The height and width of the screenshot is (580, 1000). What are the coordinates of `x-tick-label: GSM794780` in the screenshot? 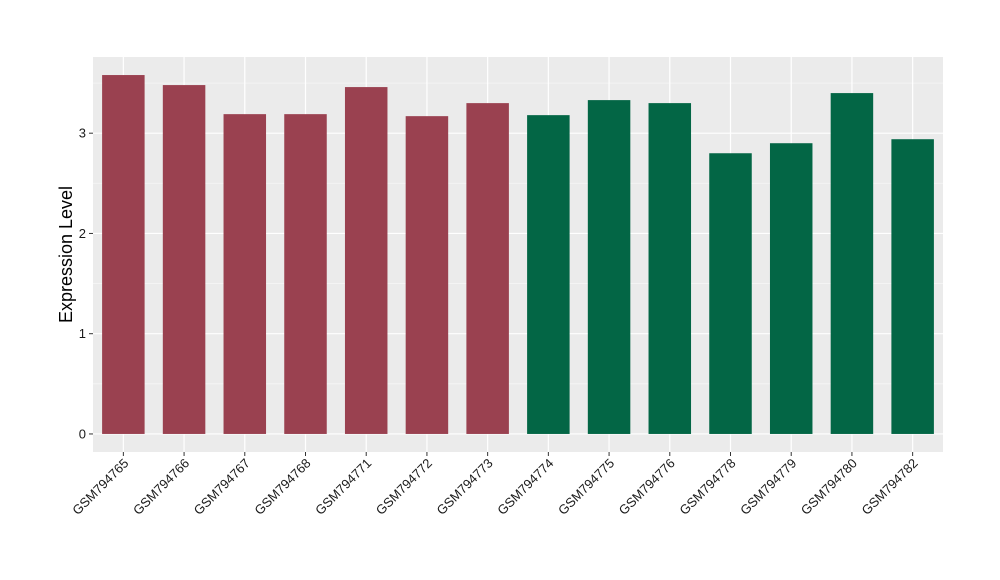 It's located at (829, 487).